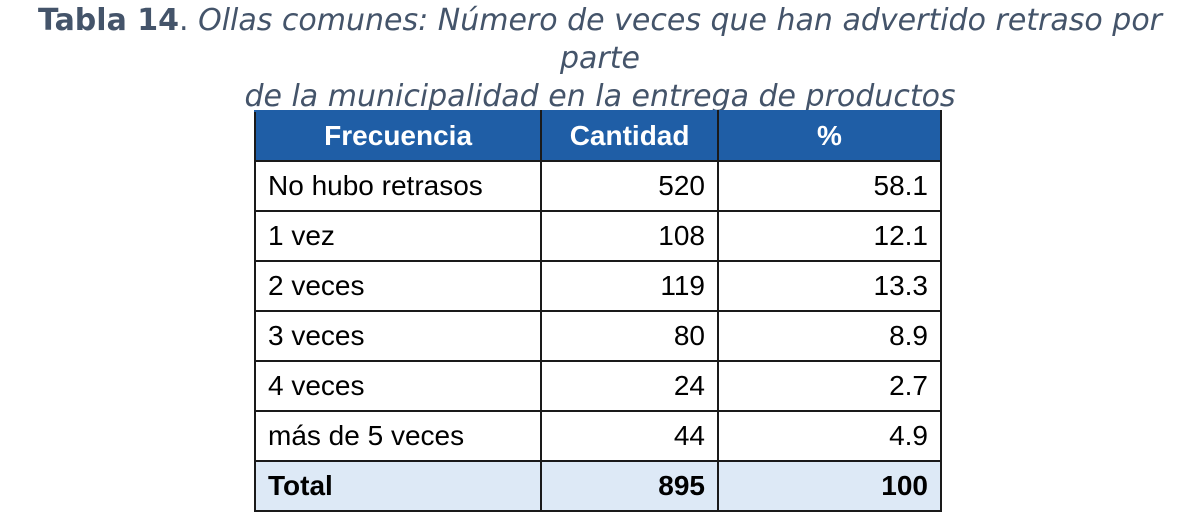 Image resolution: width=1200 pixels, height=532 pixels. Describe the element at coordinates (108, 20) in the screenshot. I see `caption-label: Tabla 14` at that location.